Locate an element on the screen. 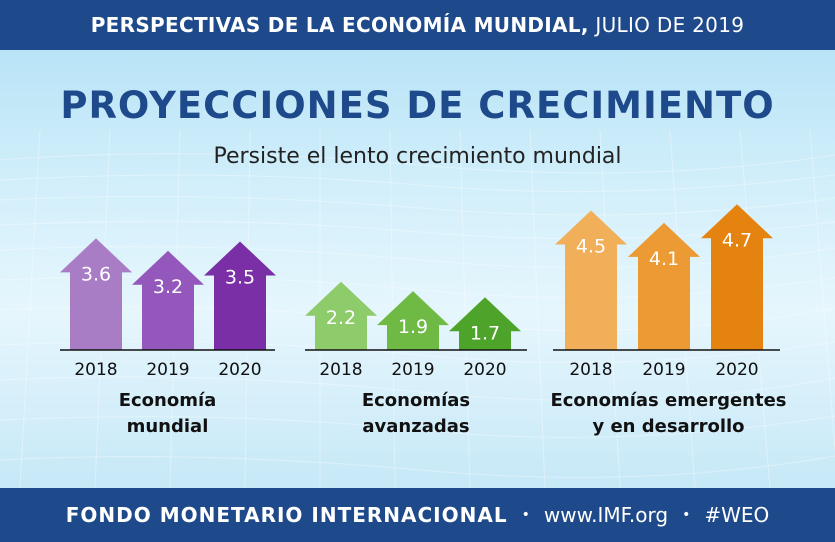 The width and height of the screenshot is (835, 542). bar-world-2018 is located at coordinates (96, 294).